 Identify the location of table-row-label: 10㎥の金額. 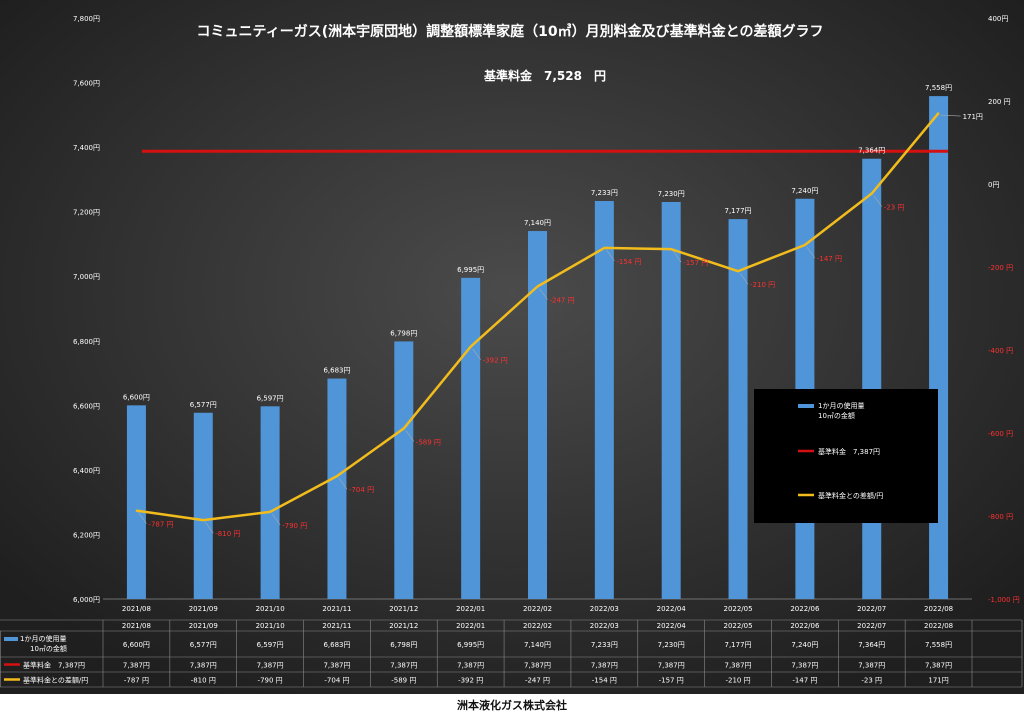
(48, 648).